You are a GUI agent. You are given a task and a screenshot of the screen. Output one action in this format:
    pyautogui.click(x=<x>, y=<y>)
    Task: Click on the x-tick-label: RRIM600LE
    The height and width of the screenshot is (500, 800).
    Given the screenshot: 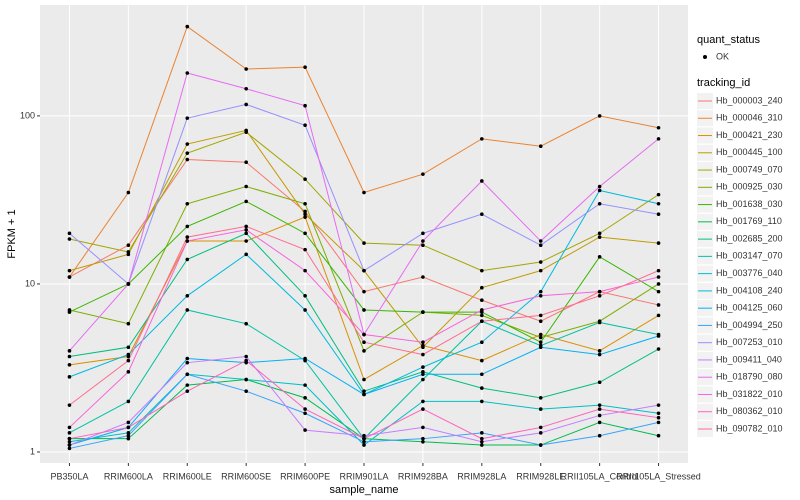 What is the action you would take?
    pyautogui.click(x=187, y=476)
    